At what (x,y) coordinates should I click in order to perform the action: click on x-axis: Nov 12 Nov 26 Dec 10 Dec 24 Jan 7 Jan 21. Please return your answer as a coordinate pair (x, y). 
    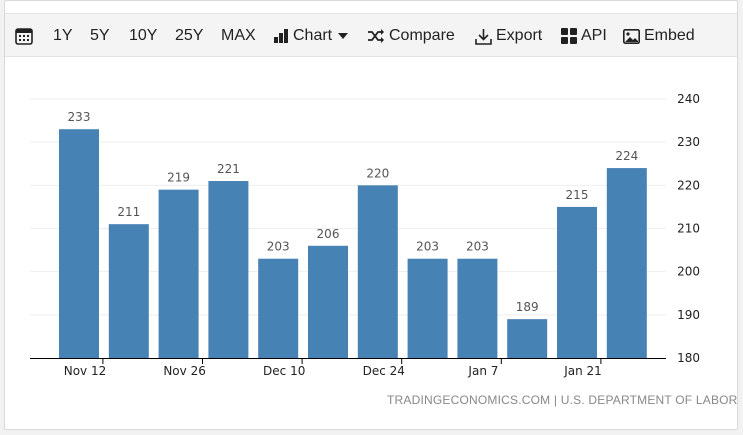
    Looking at the image, I should click on (348, 368).